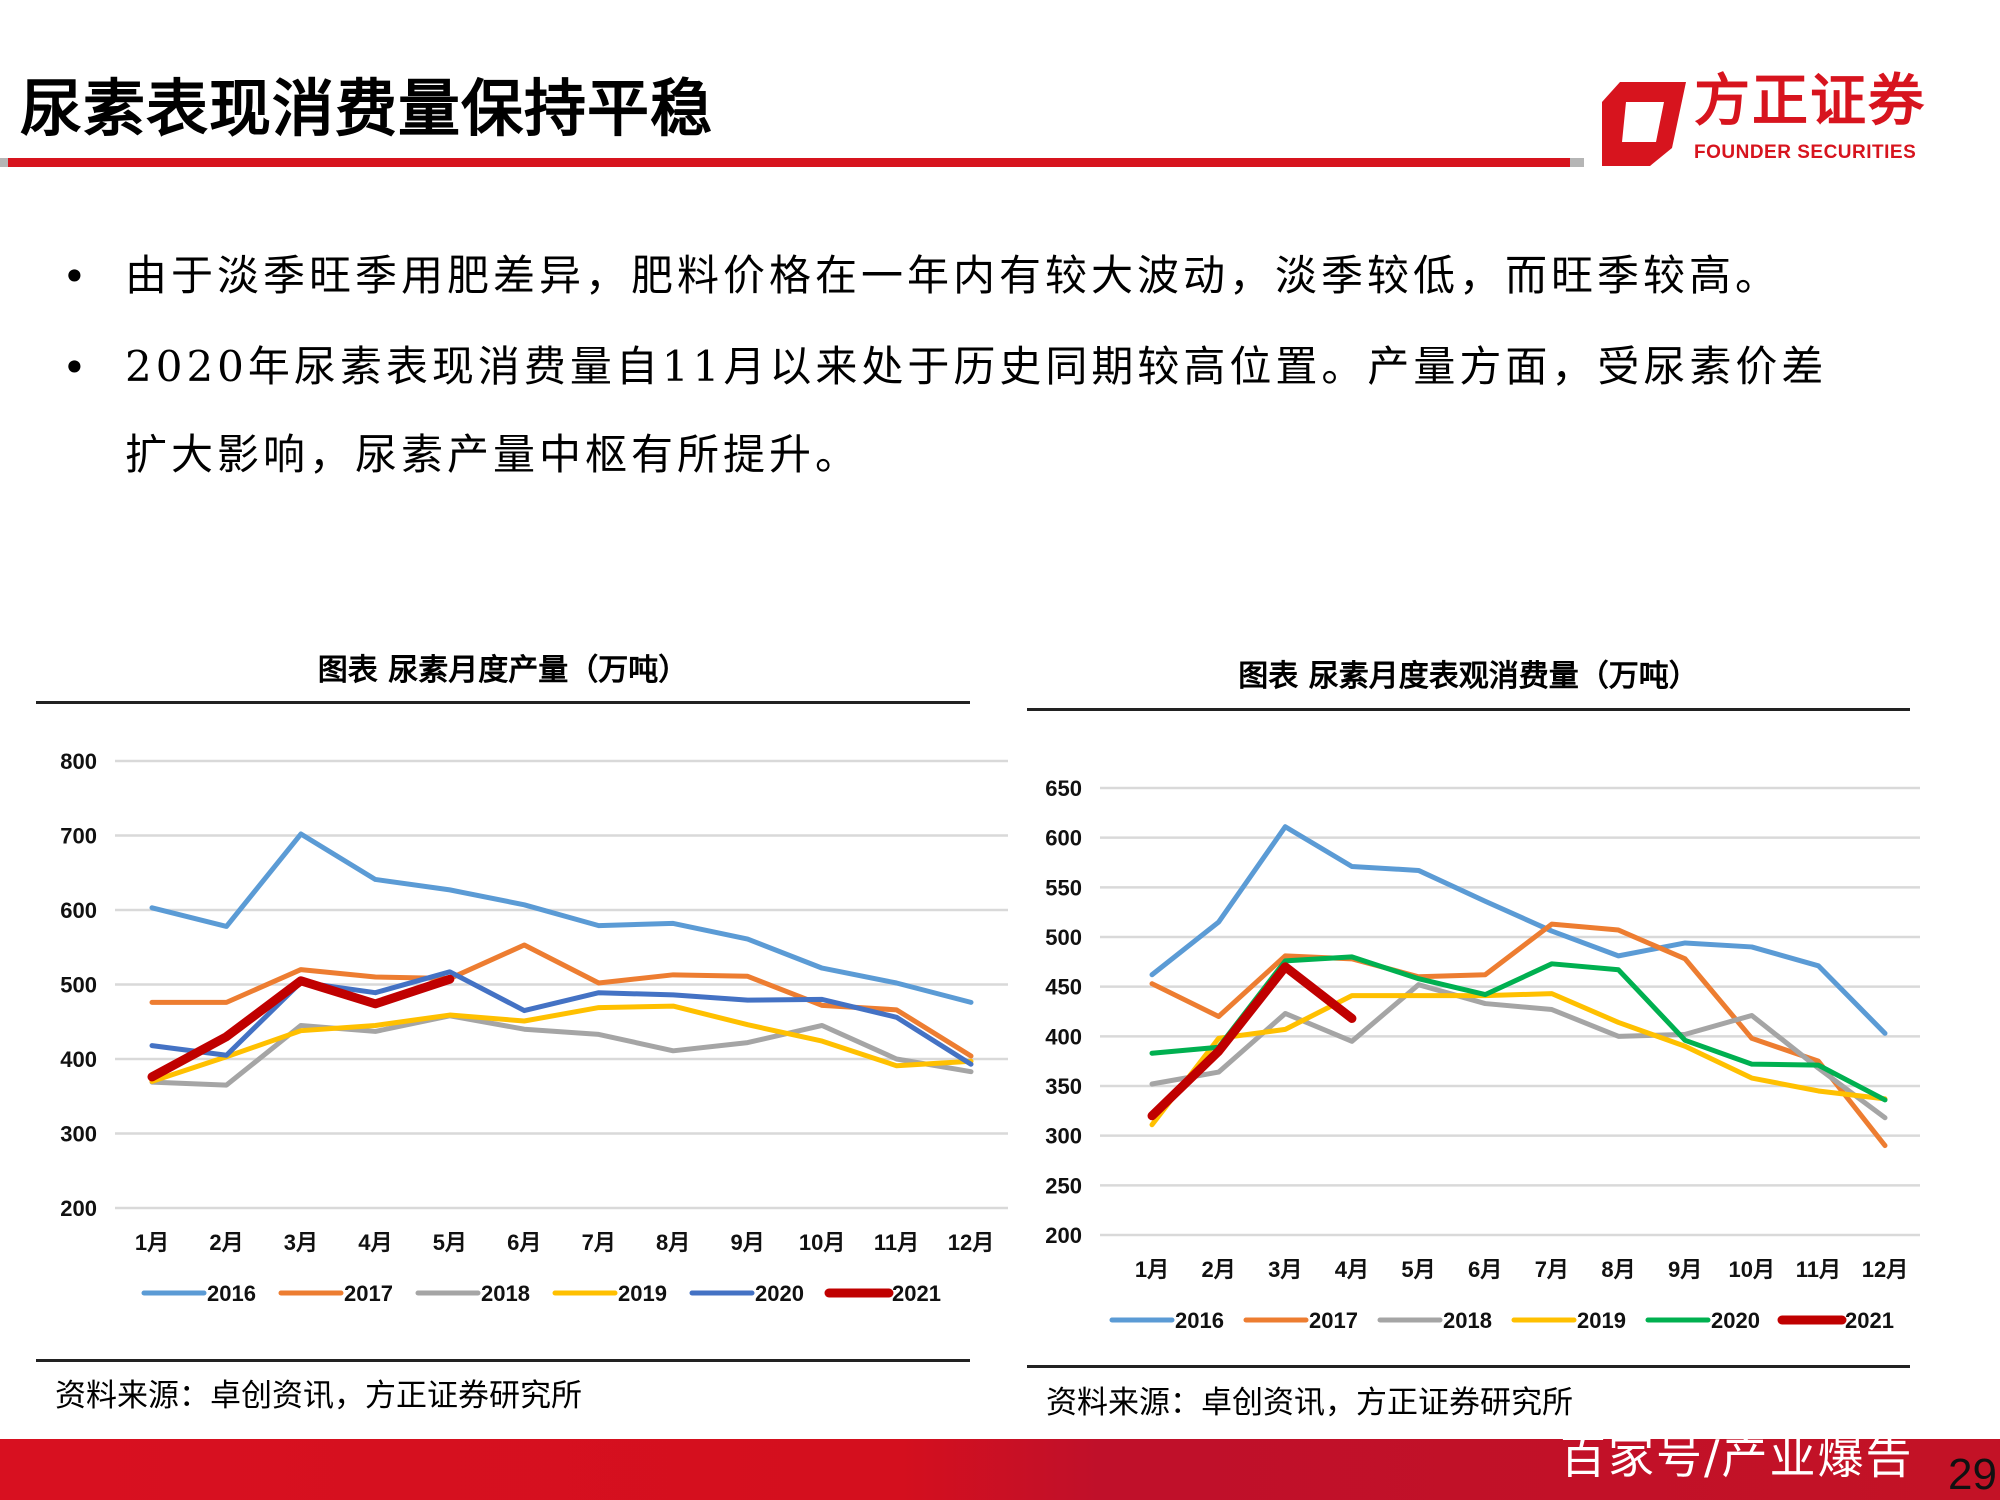  I want to click on logo-text-cn: 方正证券, so click(1810, 101).